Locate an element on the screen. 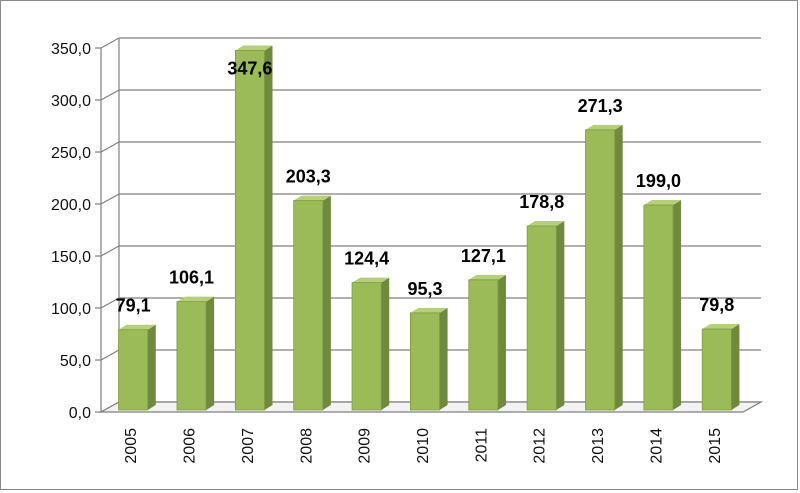  x-tick-label: 2011 is located at coordinates (481, 445).